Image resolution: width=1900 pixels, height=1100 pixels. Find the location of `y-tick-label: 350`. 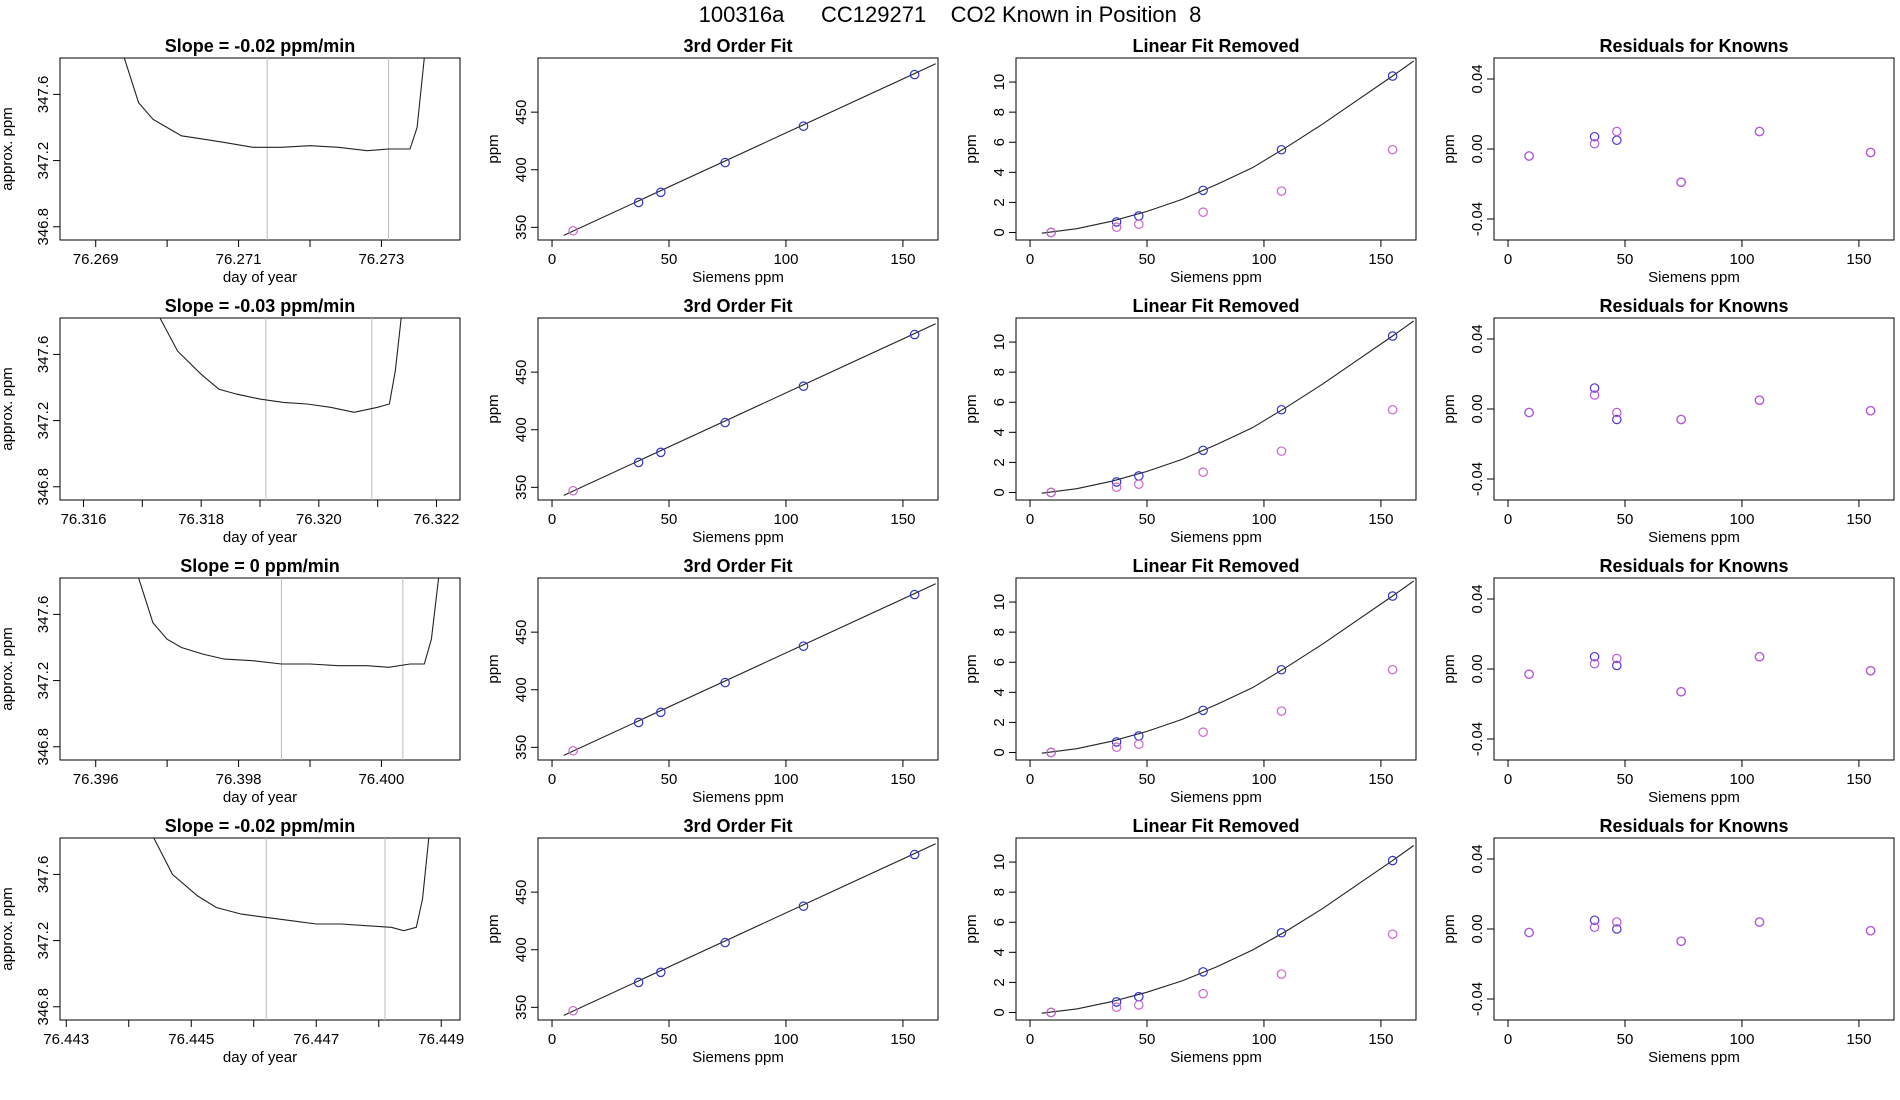

y-tick-label: 350 is located at coordinates (521, 747).